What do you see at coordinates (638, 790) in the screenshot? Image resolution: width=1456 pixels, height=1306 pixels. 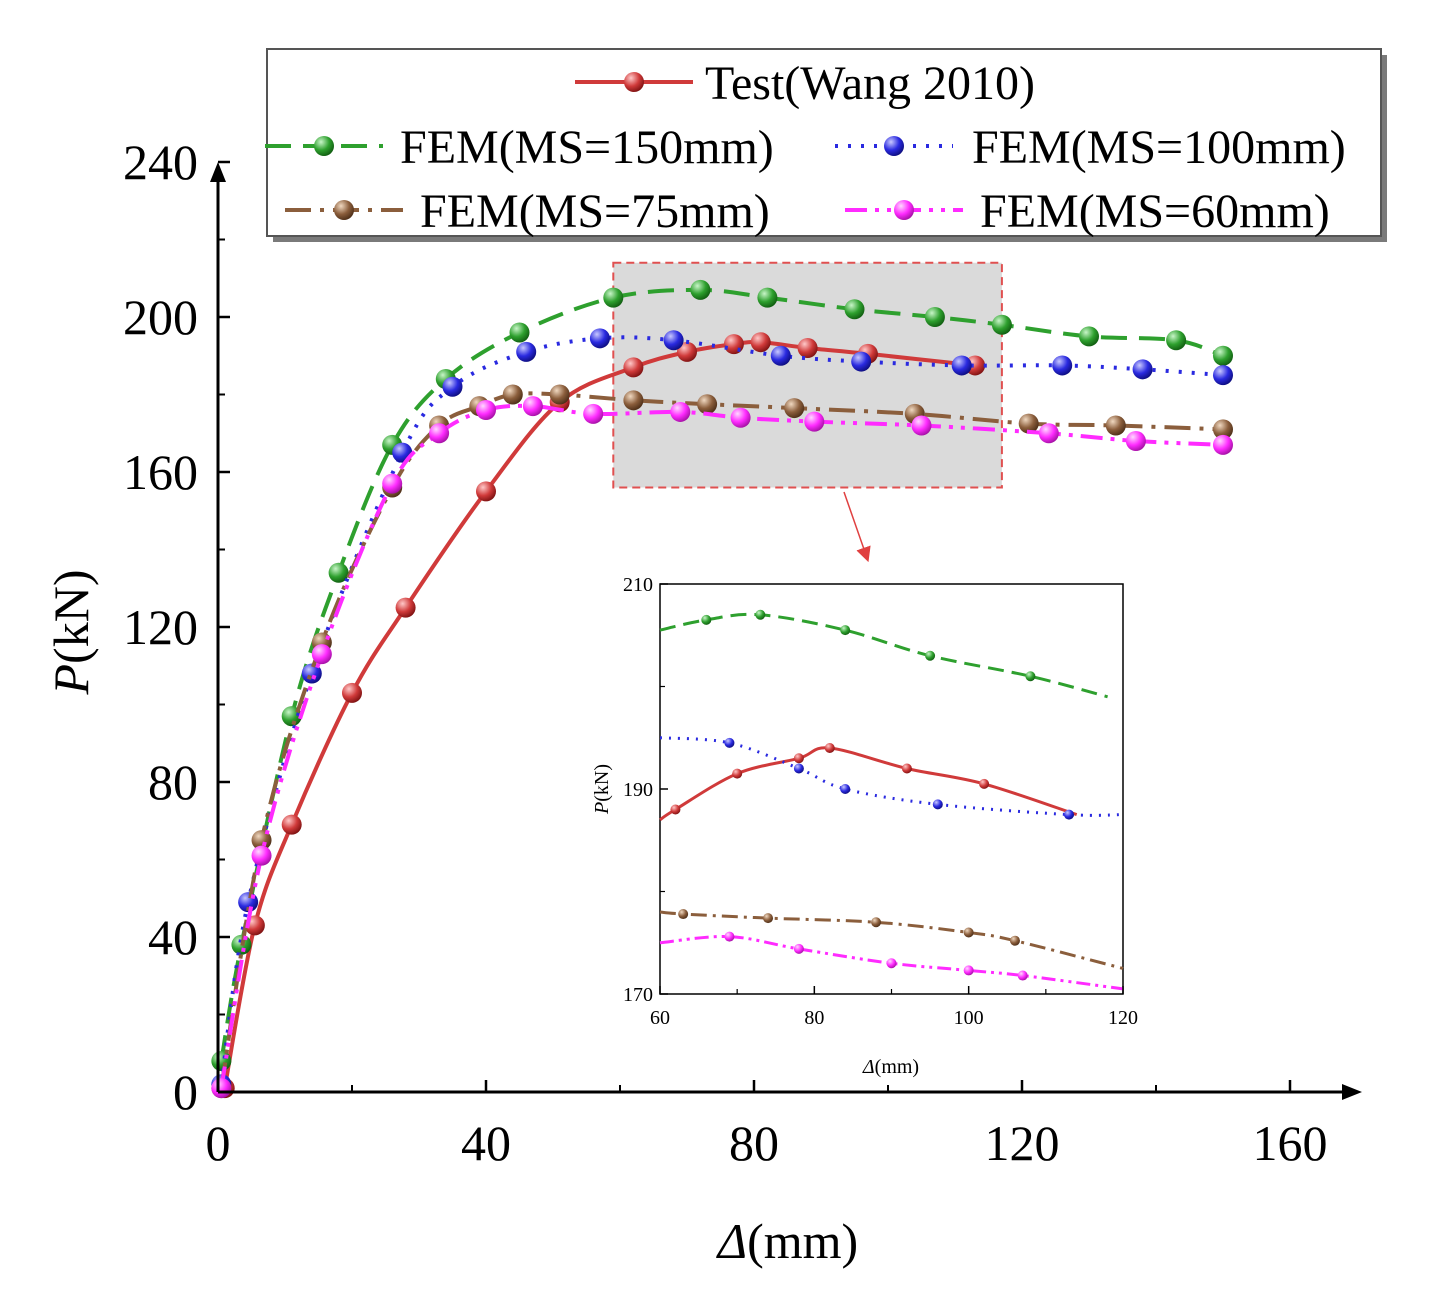 I see `inset-y-tick-label: 190` at bounding box center [638, 790].